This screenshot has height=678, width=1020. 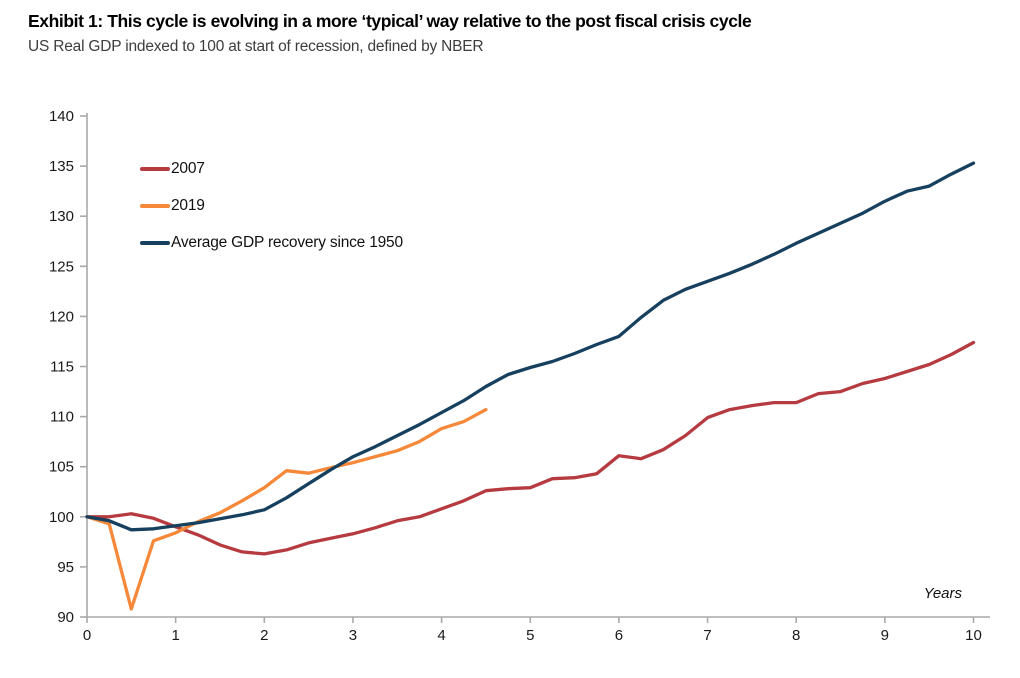 I want to click on svg-text: 9, so click(x=885, y=635).